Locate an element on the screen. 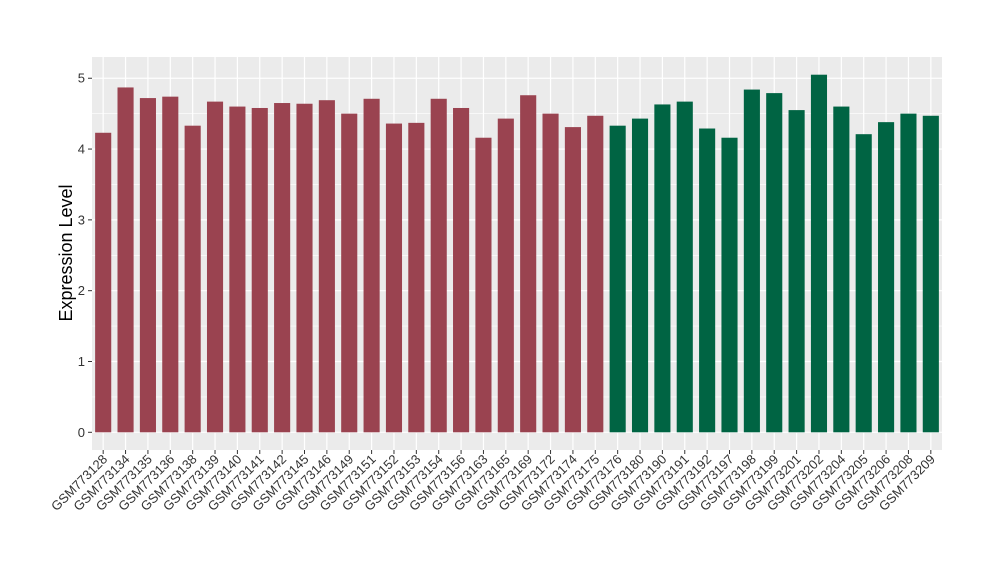  bar-GSM773175 is located at coordinates (595, 274).